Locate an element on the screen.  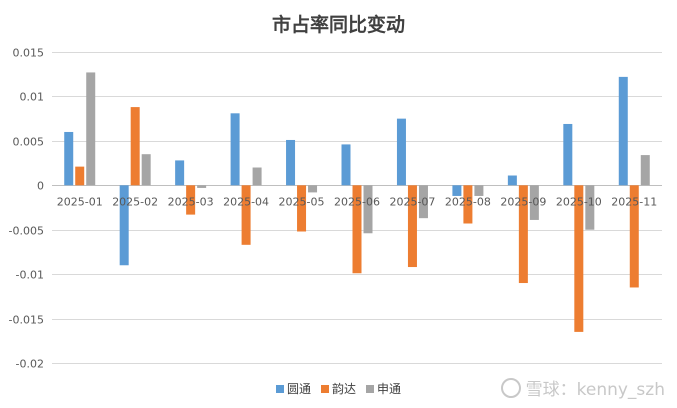
x-tick-label-2025-07: 2025-07 is located at coordinates (412, 201).